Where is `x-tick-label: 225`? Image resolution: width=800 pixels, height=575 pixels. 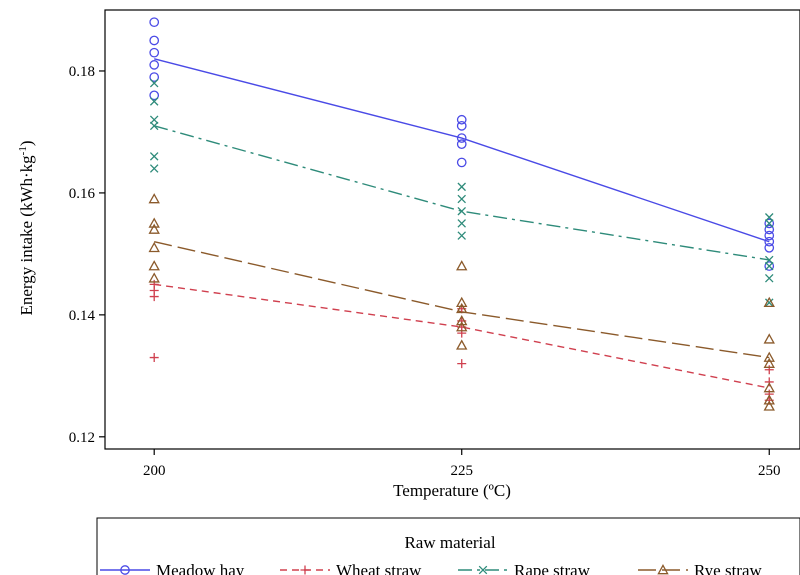
x-tick-label: 225 is located at coordinates (461, 471).